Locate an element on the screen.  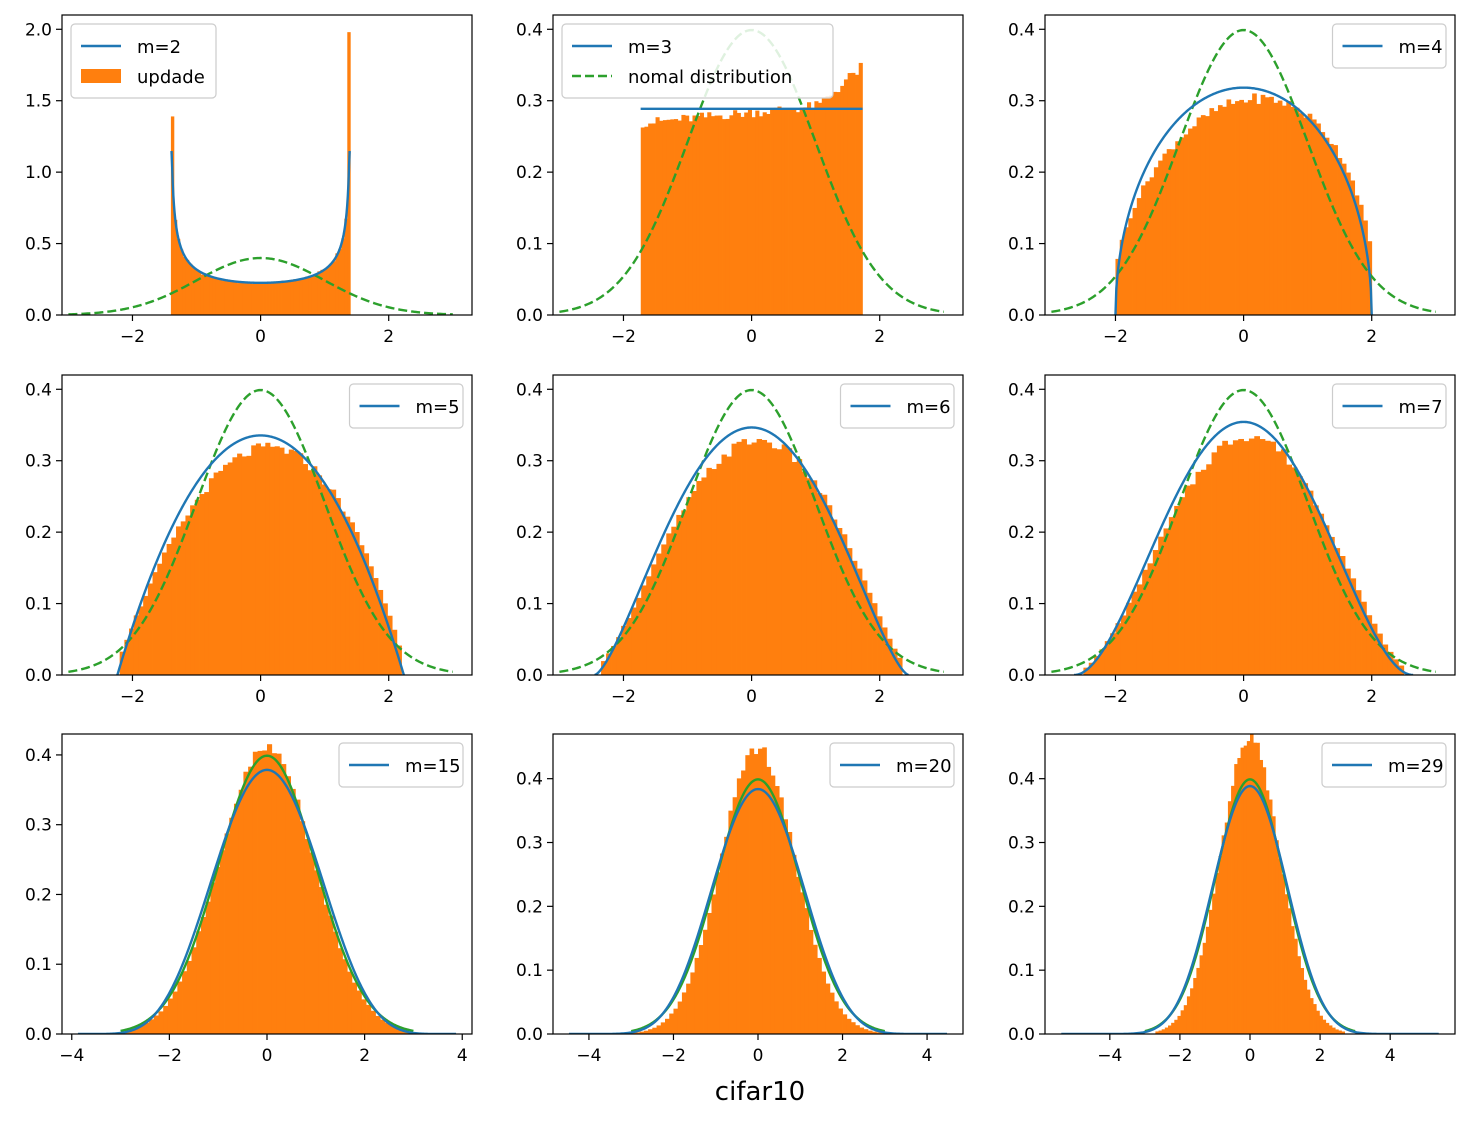
figure-xlabel: cifar10 is located at coordinates (760, 1092).